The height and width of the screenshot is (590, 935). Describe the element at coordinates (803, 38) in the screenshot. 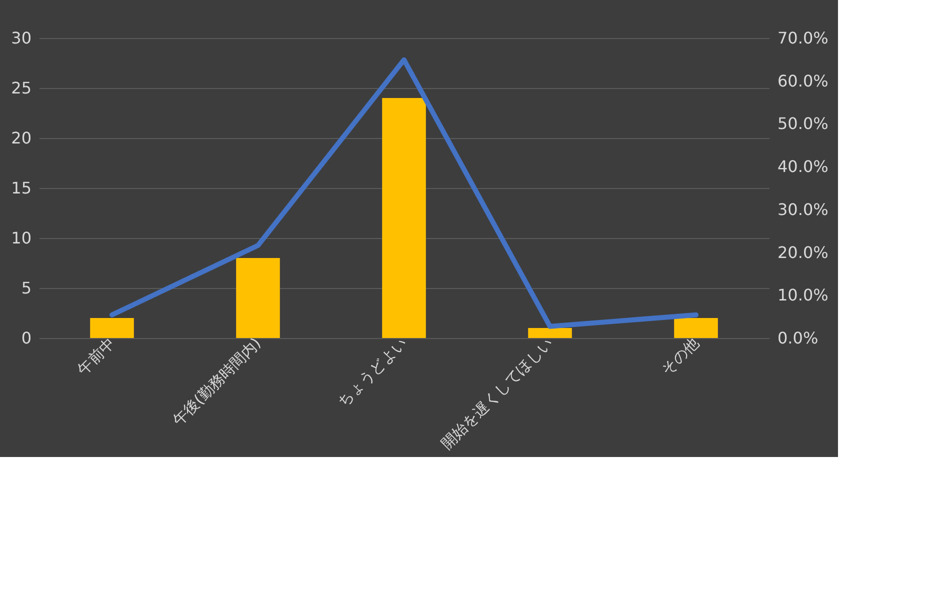

I see `y2-tick-label: 70.0%` at that location.